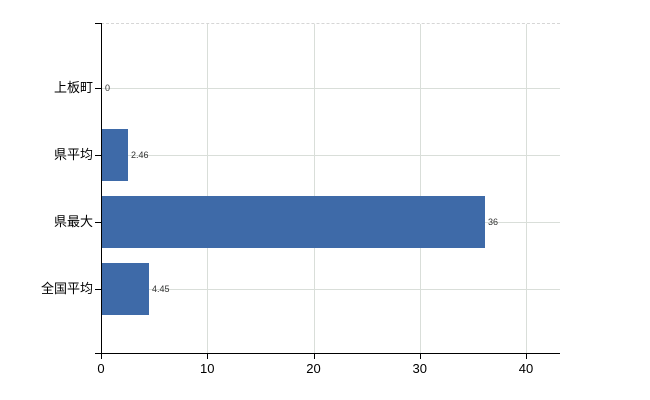  What do you see at coordinates (101, 188) in the screenshot?
I see `y-axis-line` at bounding box center [101, 188].